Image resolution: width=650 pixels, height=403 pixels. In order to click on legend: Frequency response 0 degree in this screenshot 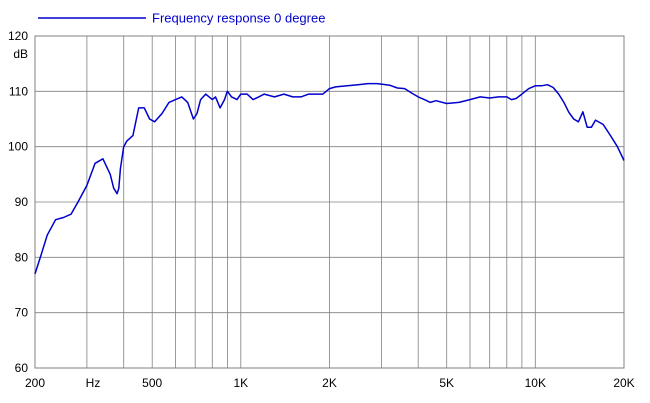, I will do `click(181, 18)`.